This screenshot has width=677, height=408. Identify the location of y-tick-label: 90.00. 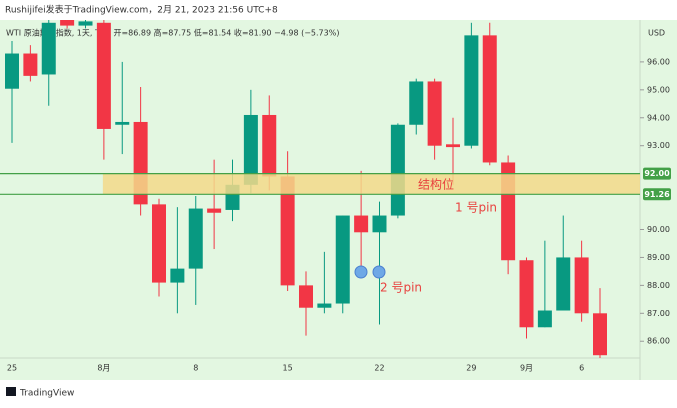
(658, 229).